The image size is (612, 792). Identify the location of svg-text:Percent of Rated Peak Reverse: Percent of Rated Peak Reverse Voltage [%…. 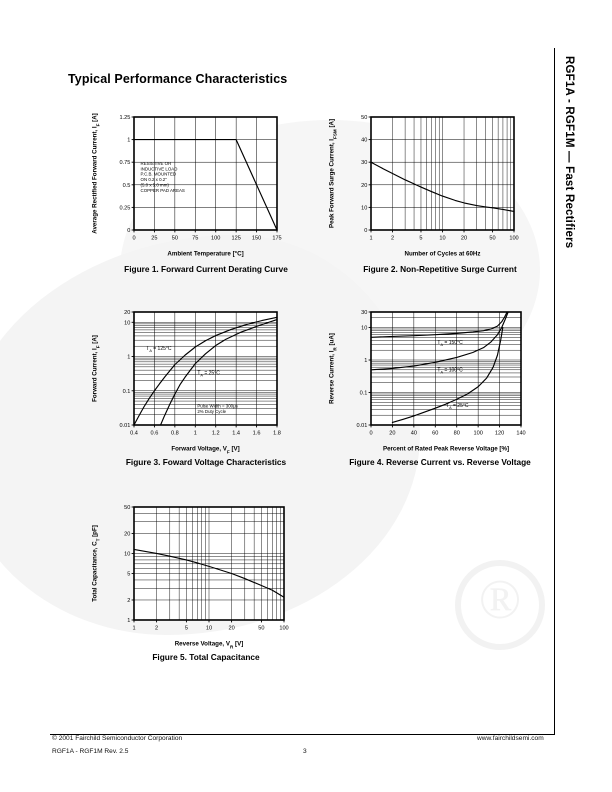
(446, 449).